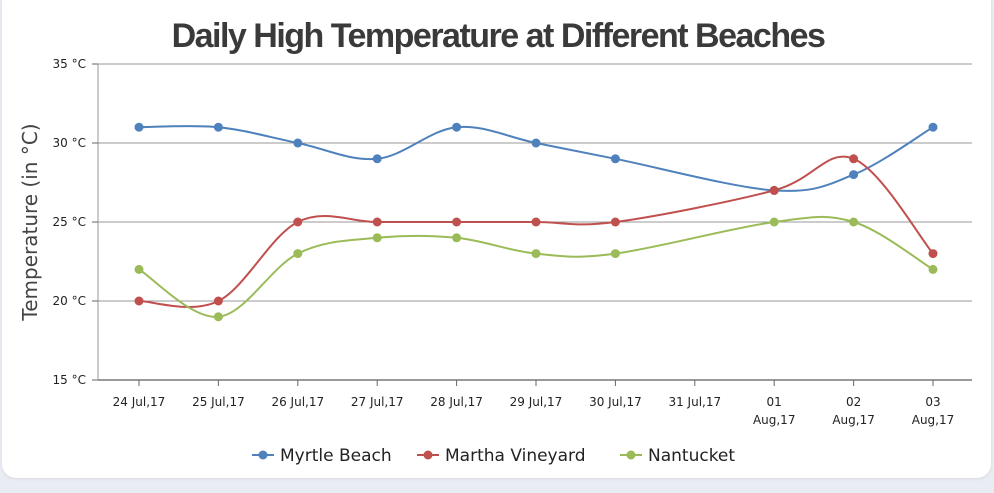 Image resolution: width=994 pixels, height=493 pixels. I want to click on y-axis-ticks: 15 °C 20 °C 25 °C 30 °C 35 °C, so click(75, 222).